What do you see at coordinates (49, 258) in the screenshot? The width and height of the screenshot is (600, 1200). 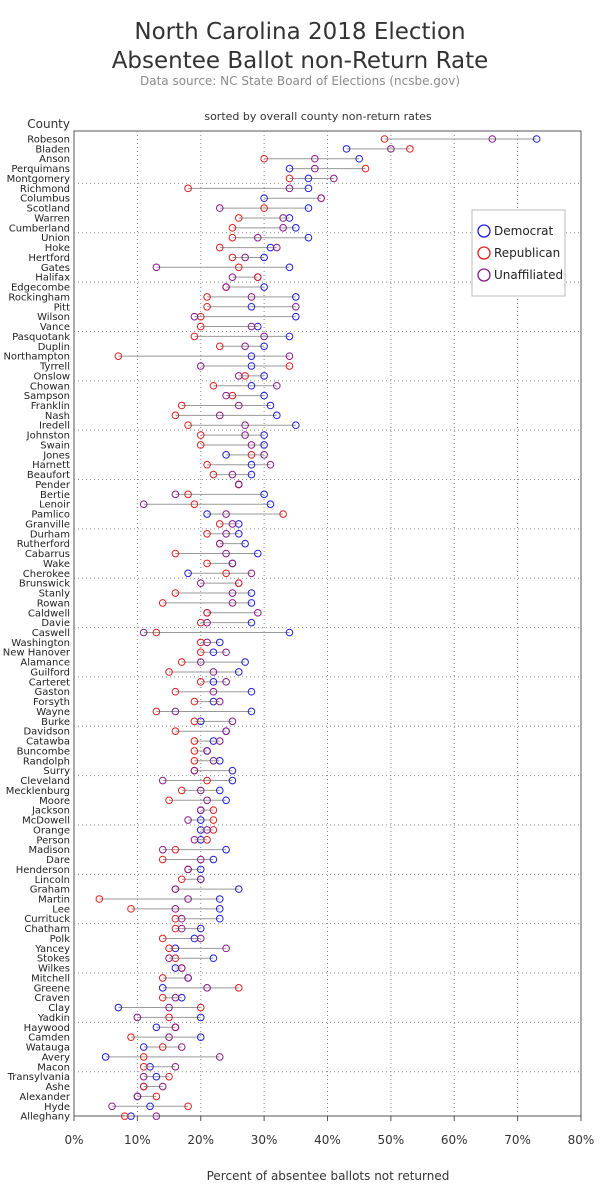 I see `county-label: Hertford` at bounding box center [49, 258].